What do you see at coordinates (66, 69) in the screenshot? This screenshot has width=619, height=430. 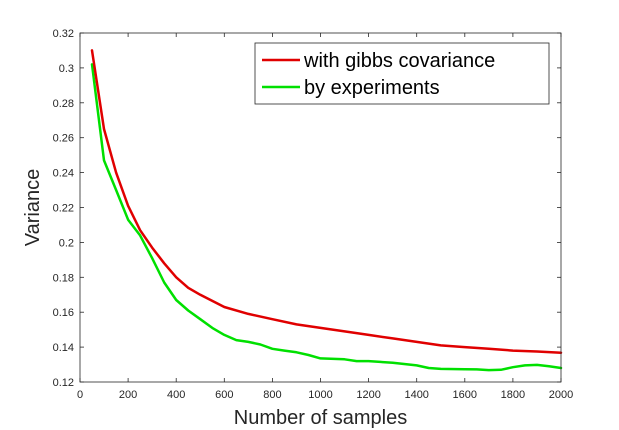 I see `y-tick-label: 0.3` at bounding box center [66, 69].